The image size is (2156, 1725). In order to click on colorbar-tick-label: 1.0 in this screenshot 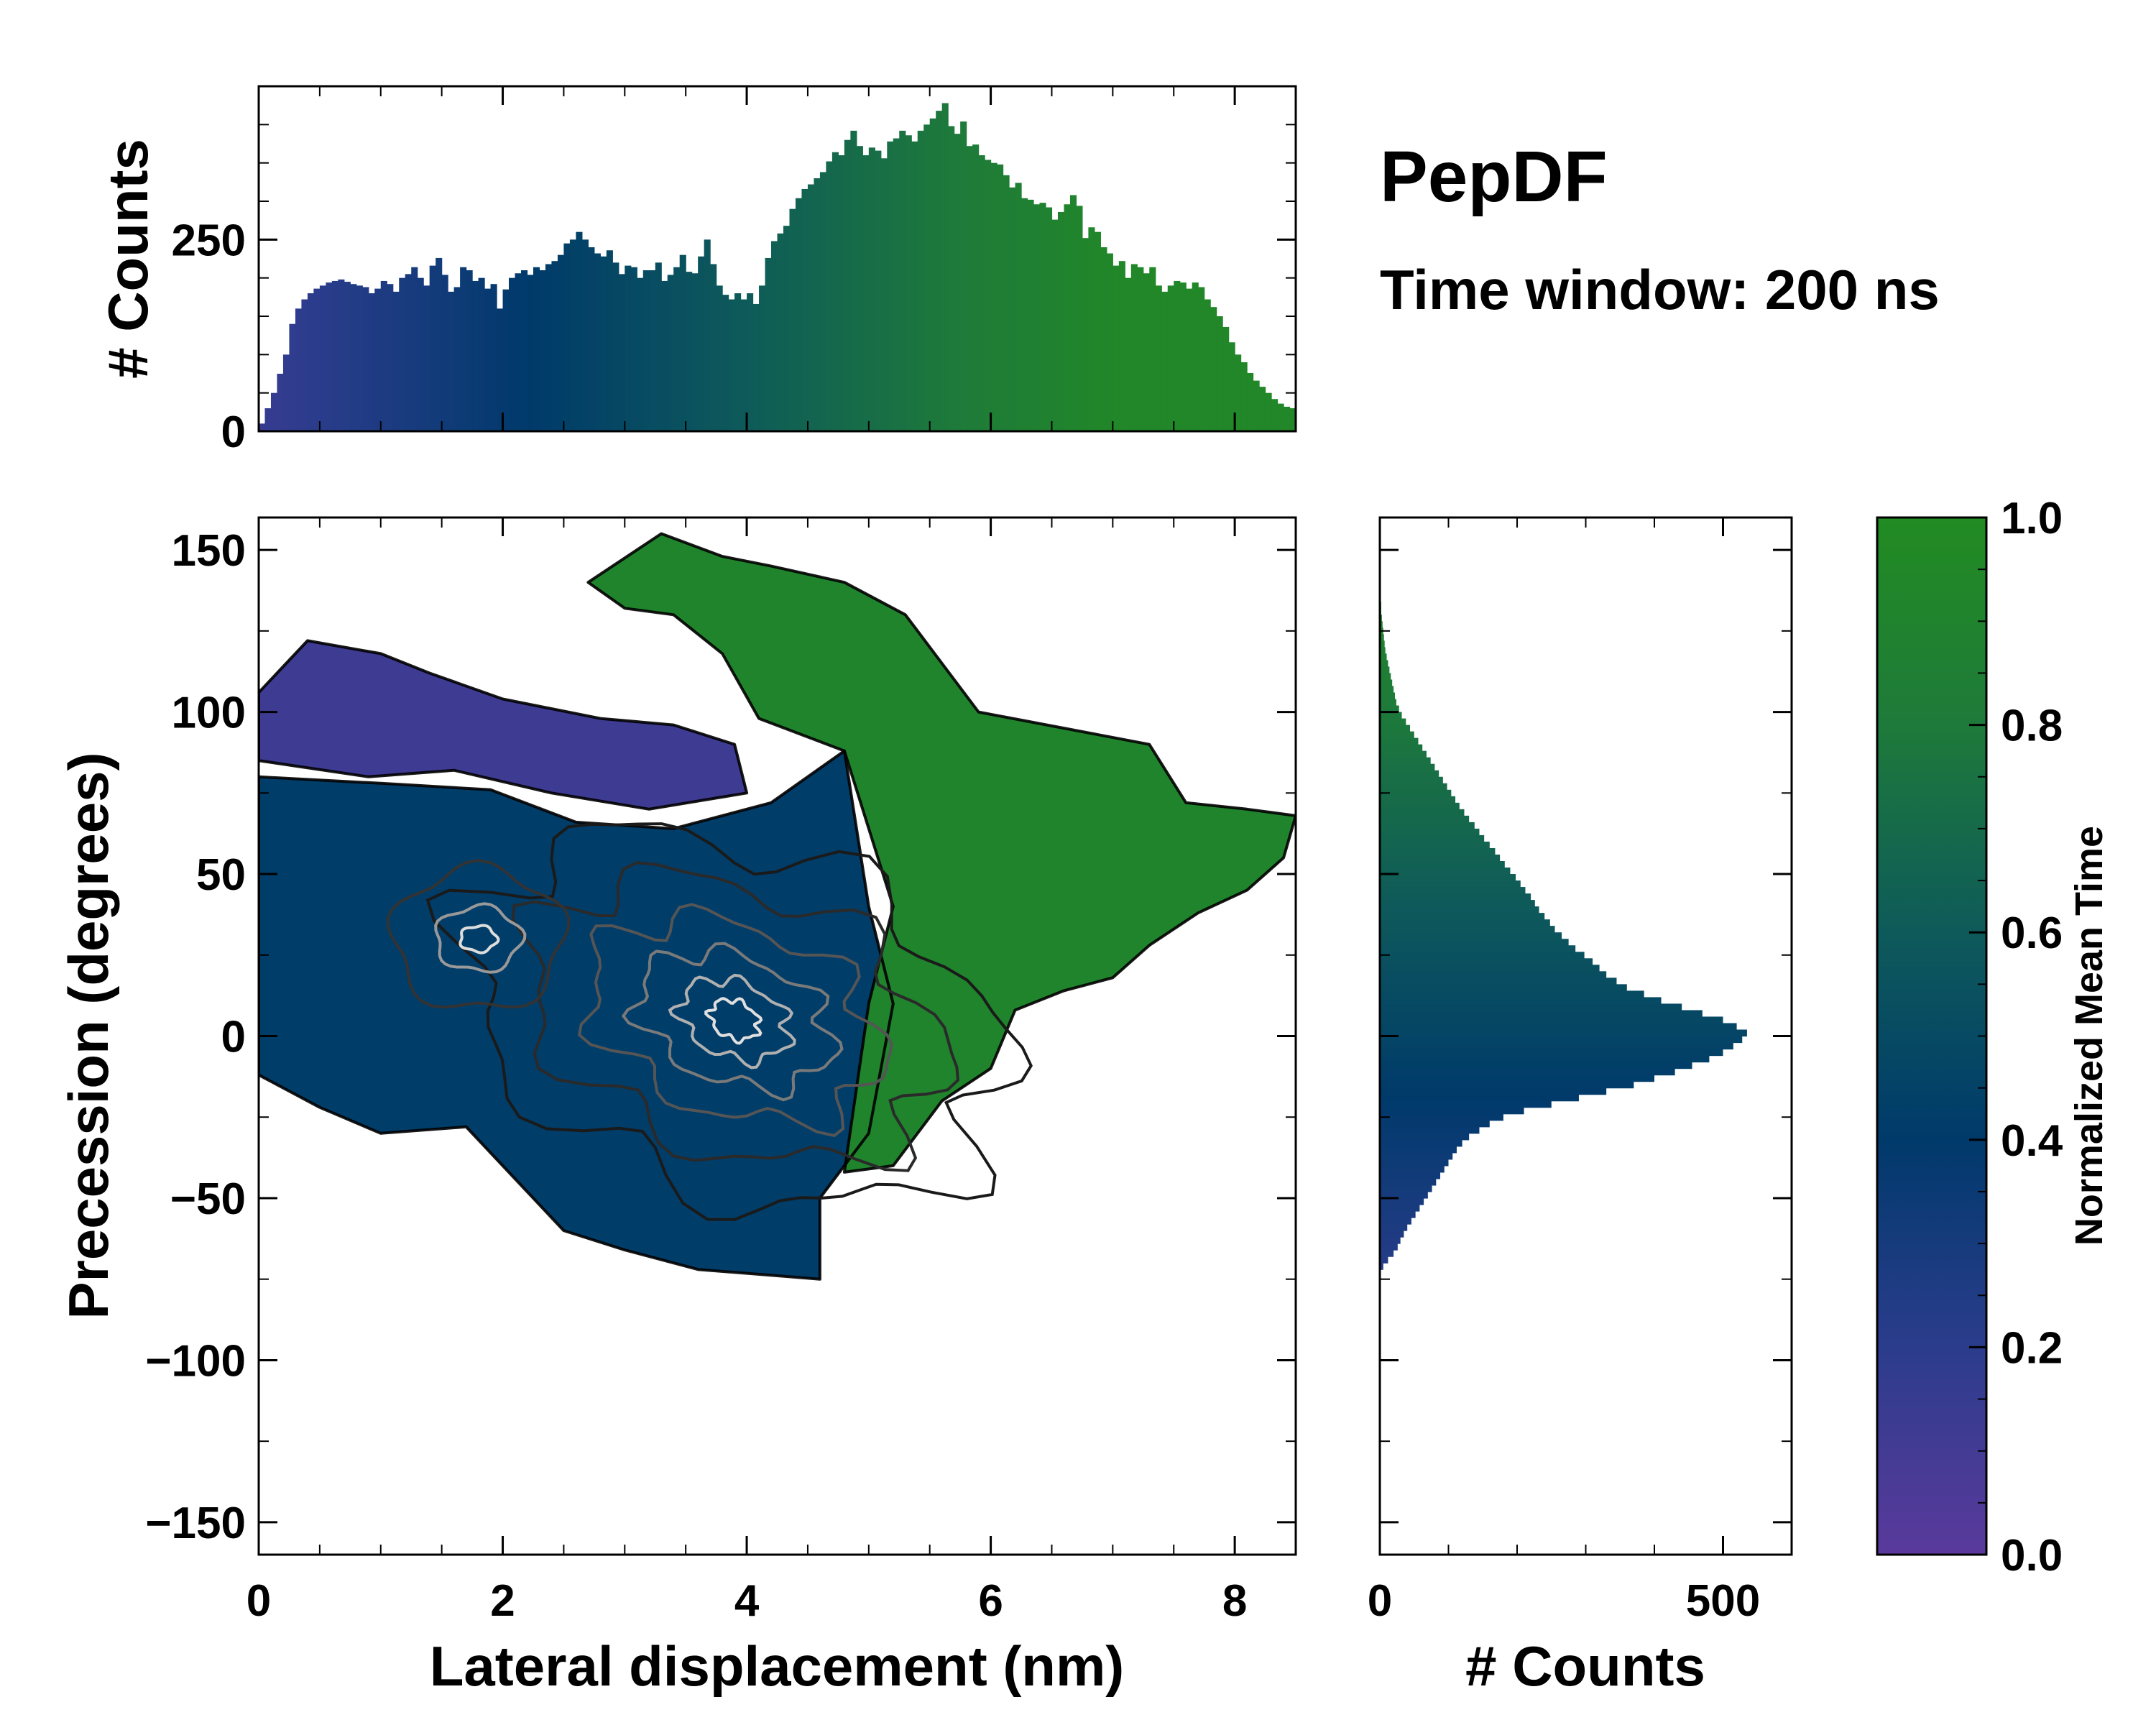, I will do `click(2032, 518)`.